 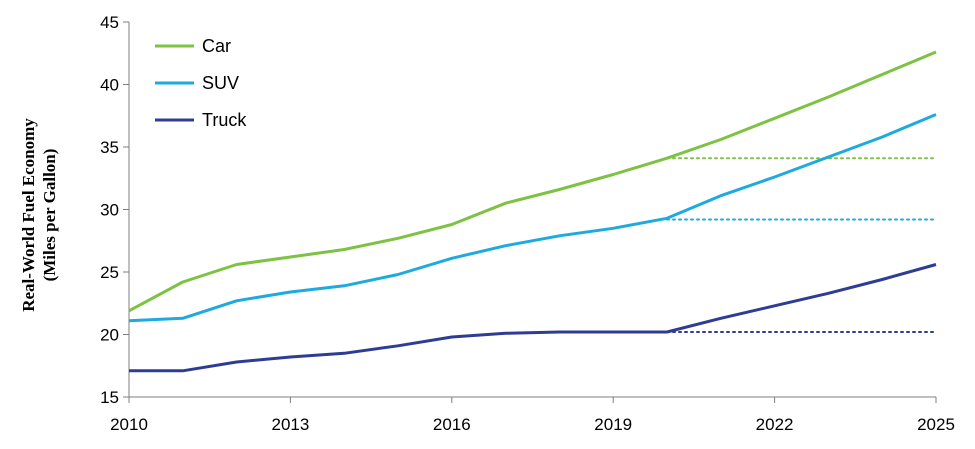 What do you see at coordinates (109, 335) in the screenshot?
I see `y-tick-label: 20` at bounding box center [109, 335].